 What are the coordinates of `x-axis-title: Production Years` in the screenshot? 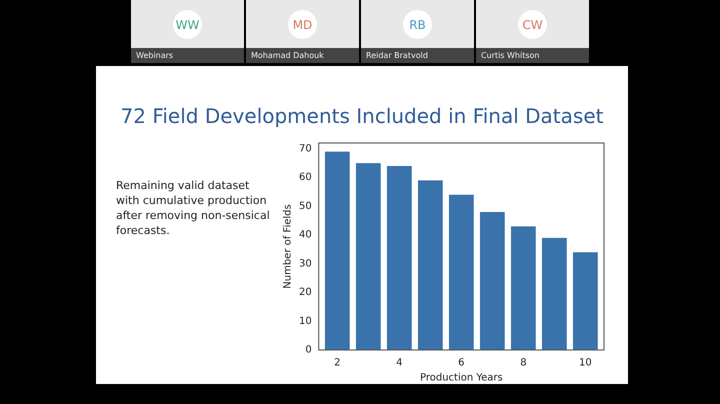 It's located at (461, 378).